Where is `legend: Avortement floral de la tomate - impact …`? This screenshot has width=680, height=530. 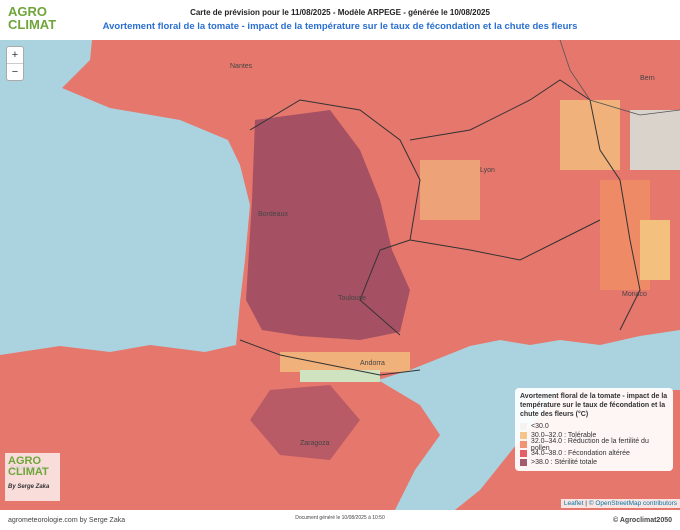 legend: Avortement floral de la tomate - impact … is located at coordinates (594, 429).